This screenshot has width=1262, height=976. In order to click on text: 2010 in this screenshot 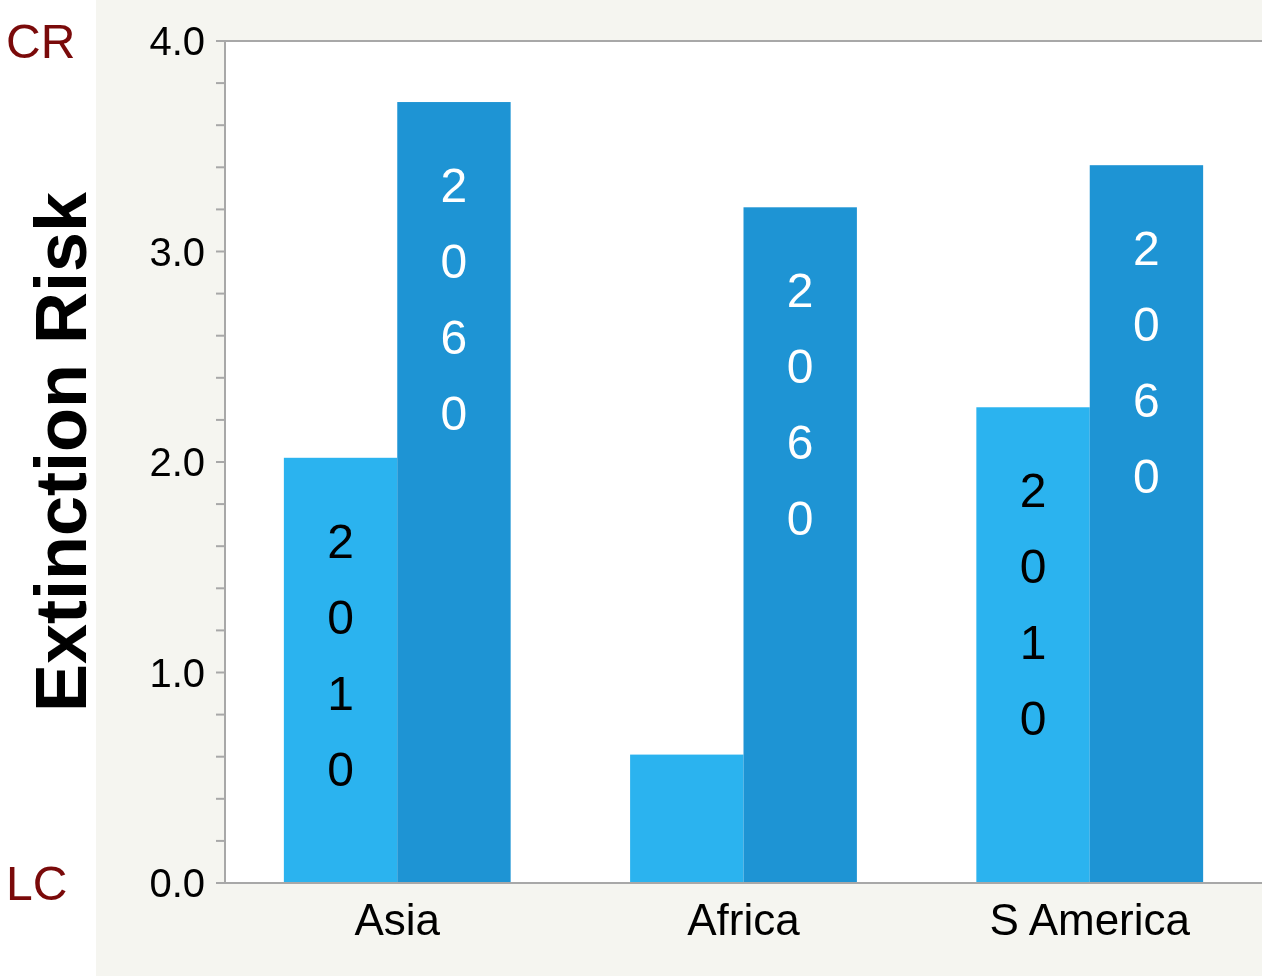, I will do `click(340, 655)`.